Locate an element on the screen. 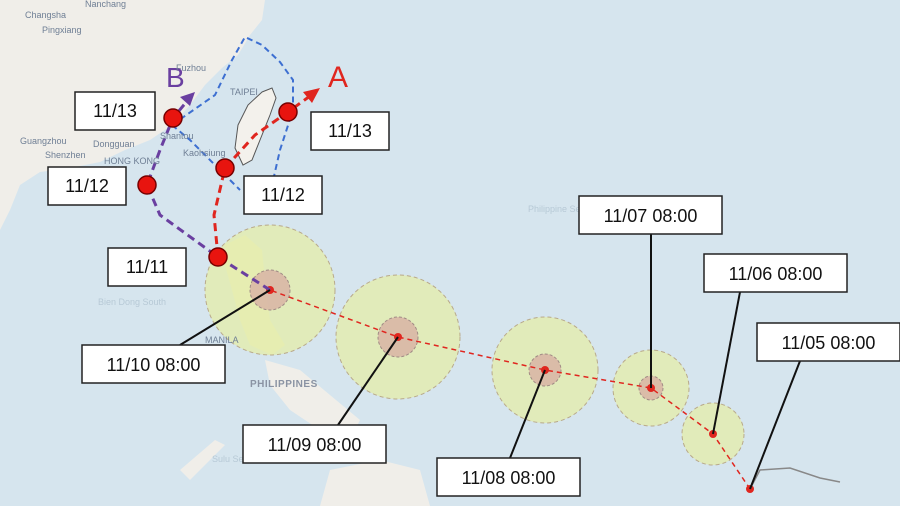 The height and width of the screenshot is (506, 900). place-changsha: Changsha is located at coordinates (45, 15).